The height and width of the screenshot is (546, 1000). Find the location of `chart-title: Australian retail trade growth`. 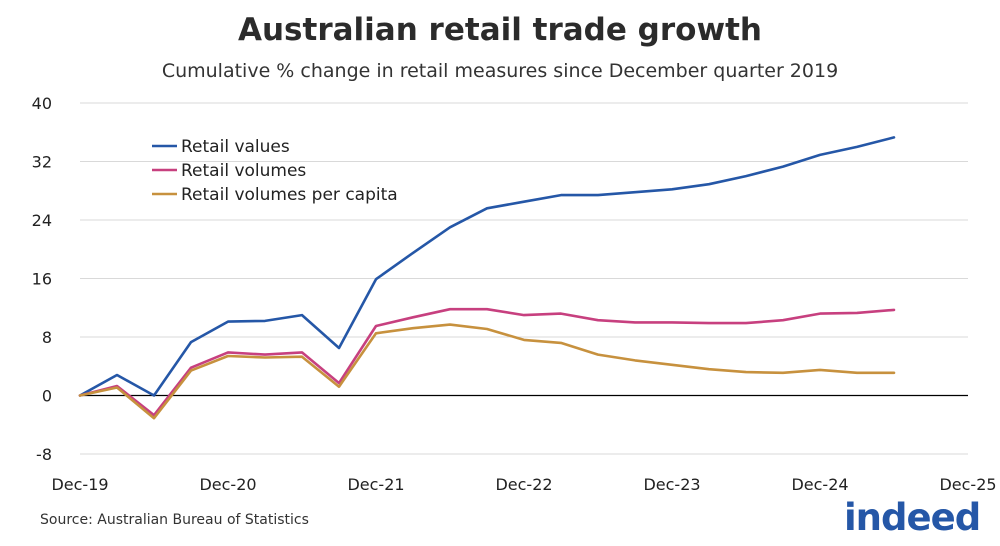

chart-title: Australian retail trade growth is located at coordinates (499, 30).